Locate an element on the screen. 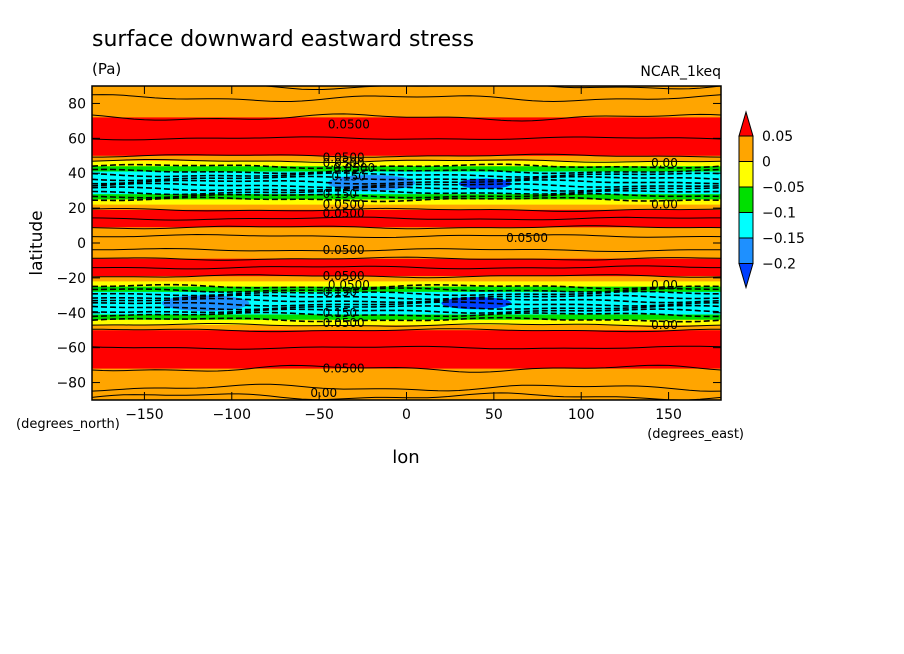 The height and width of the screenshot is (654, 904). contour-label-13: 0.0500 is located at coordinates (349, 285).